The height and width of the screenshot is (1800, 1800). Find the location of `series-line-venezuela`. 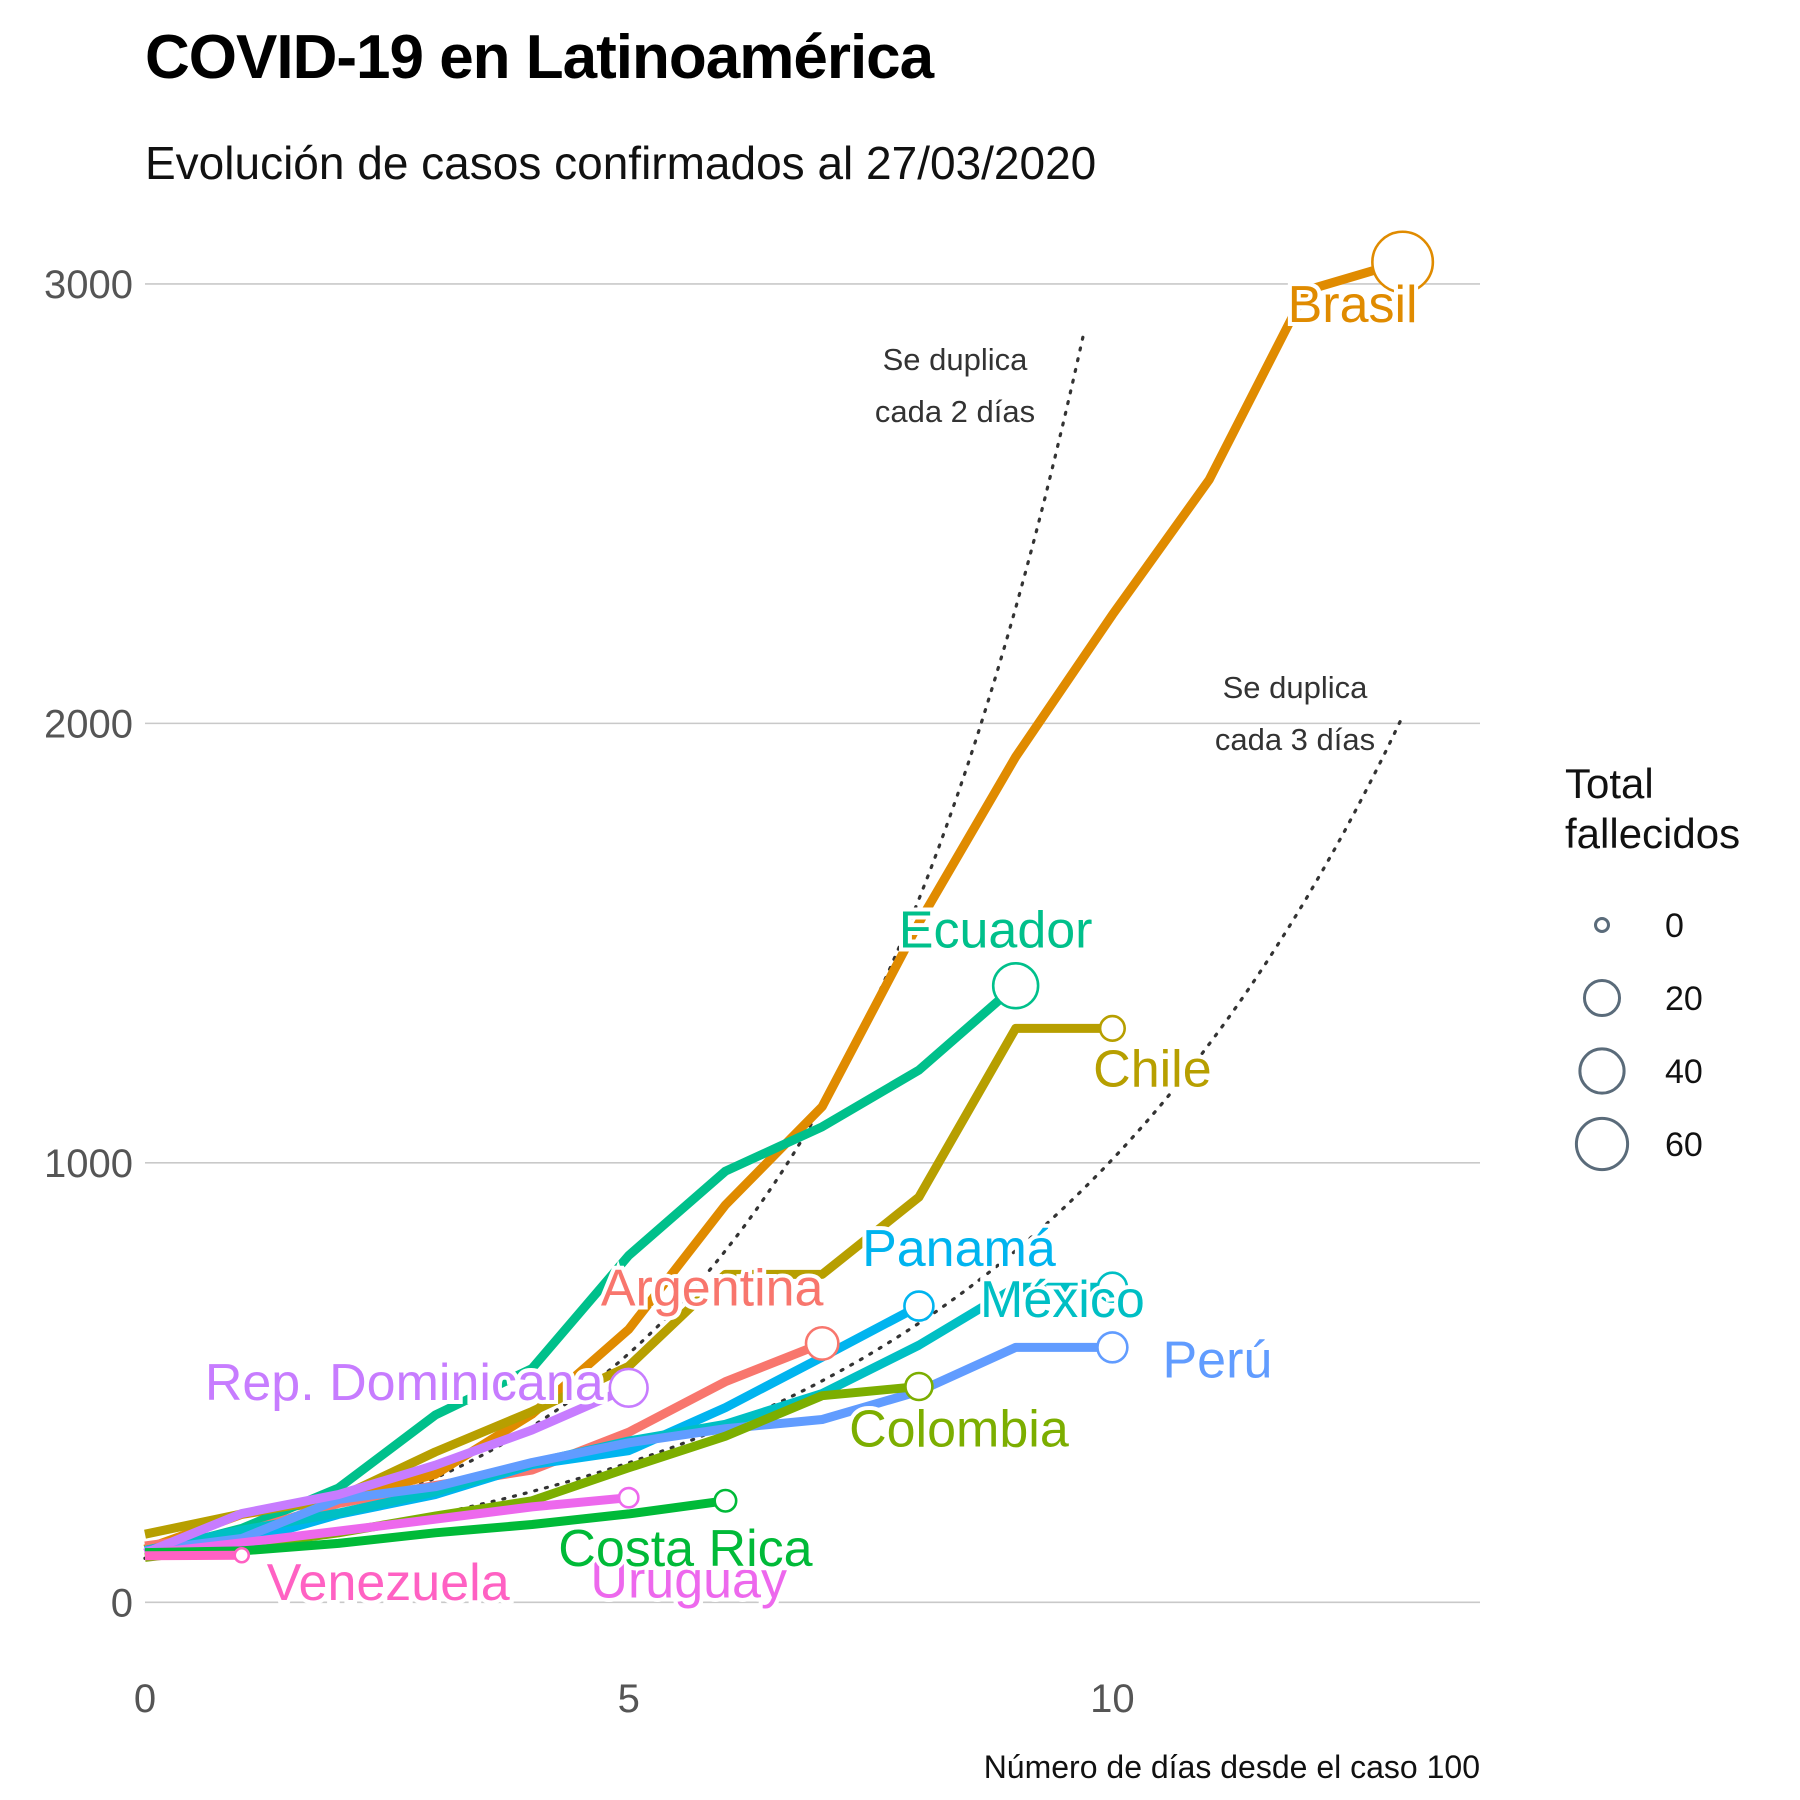

series-line-venezuela is located at coordinates (193, 1555).